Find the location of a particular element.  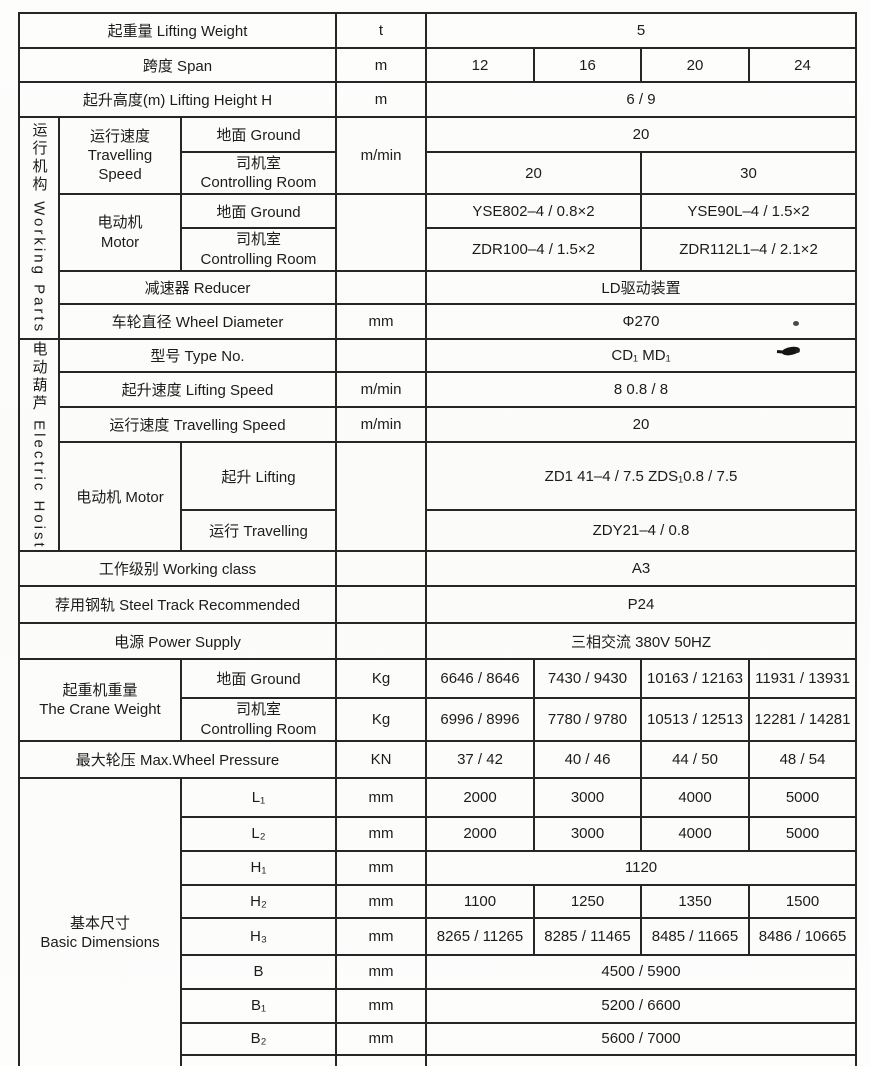

lifting-weight-value: 5 is located at coordinates (641, 30).